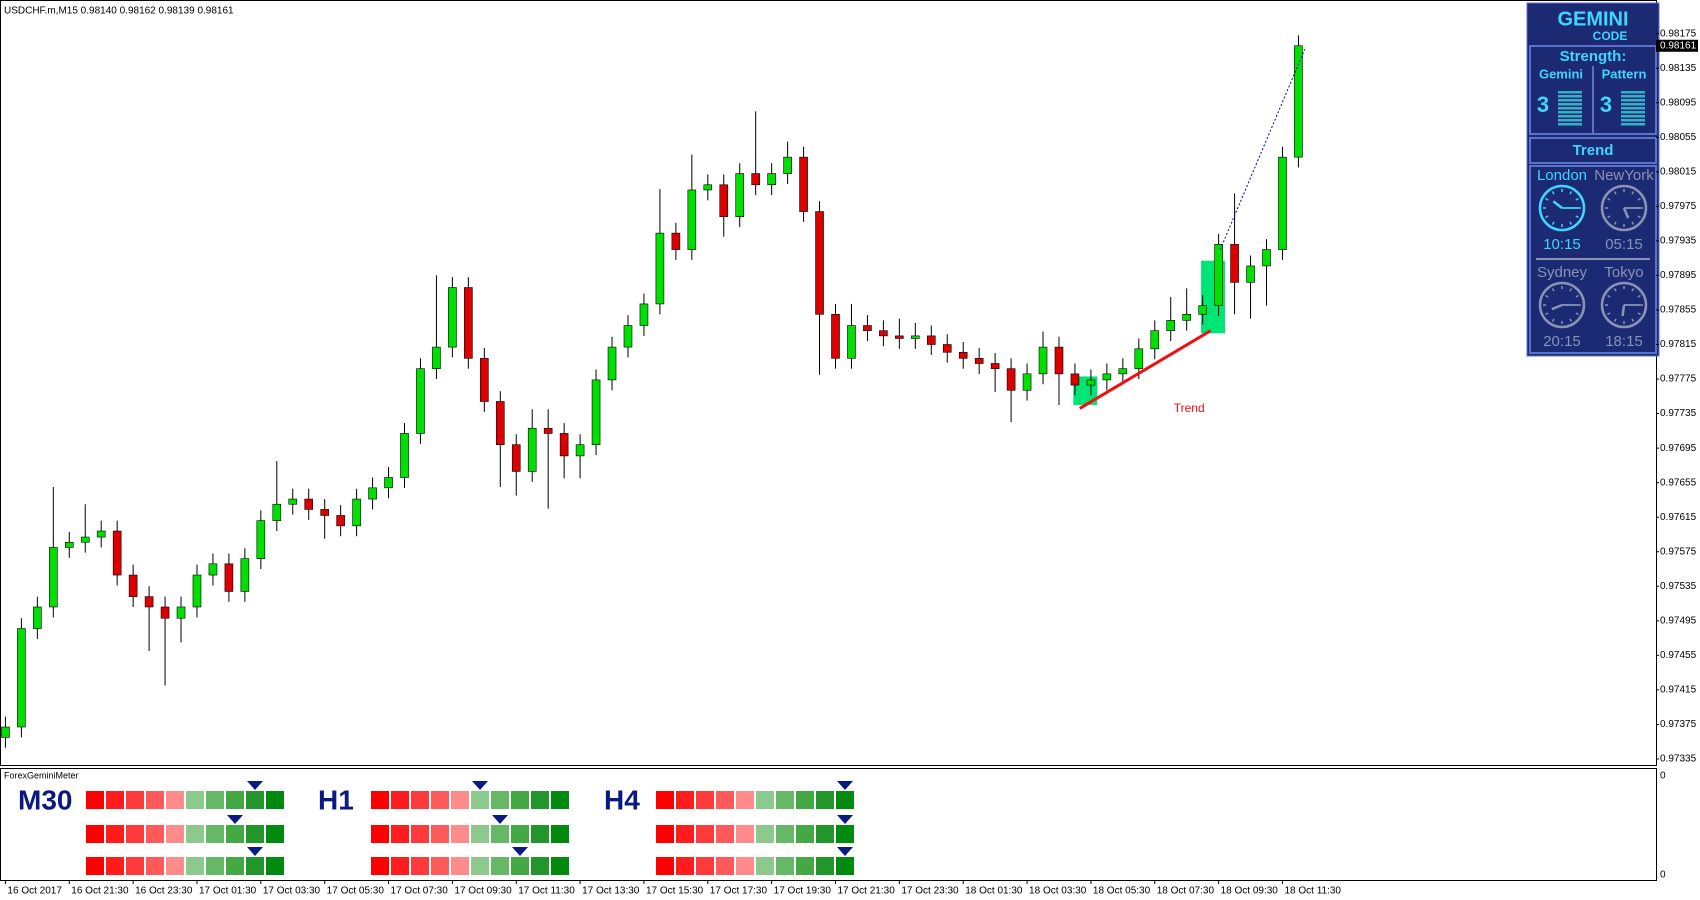 The height and width of the screenshot is (900, 1700). I want to click on y-tick-label: 0.98095, so click(1678, 102).